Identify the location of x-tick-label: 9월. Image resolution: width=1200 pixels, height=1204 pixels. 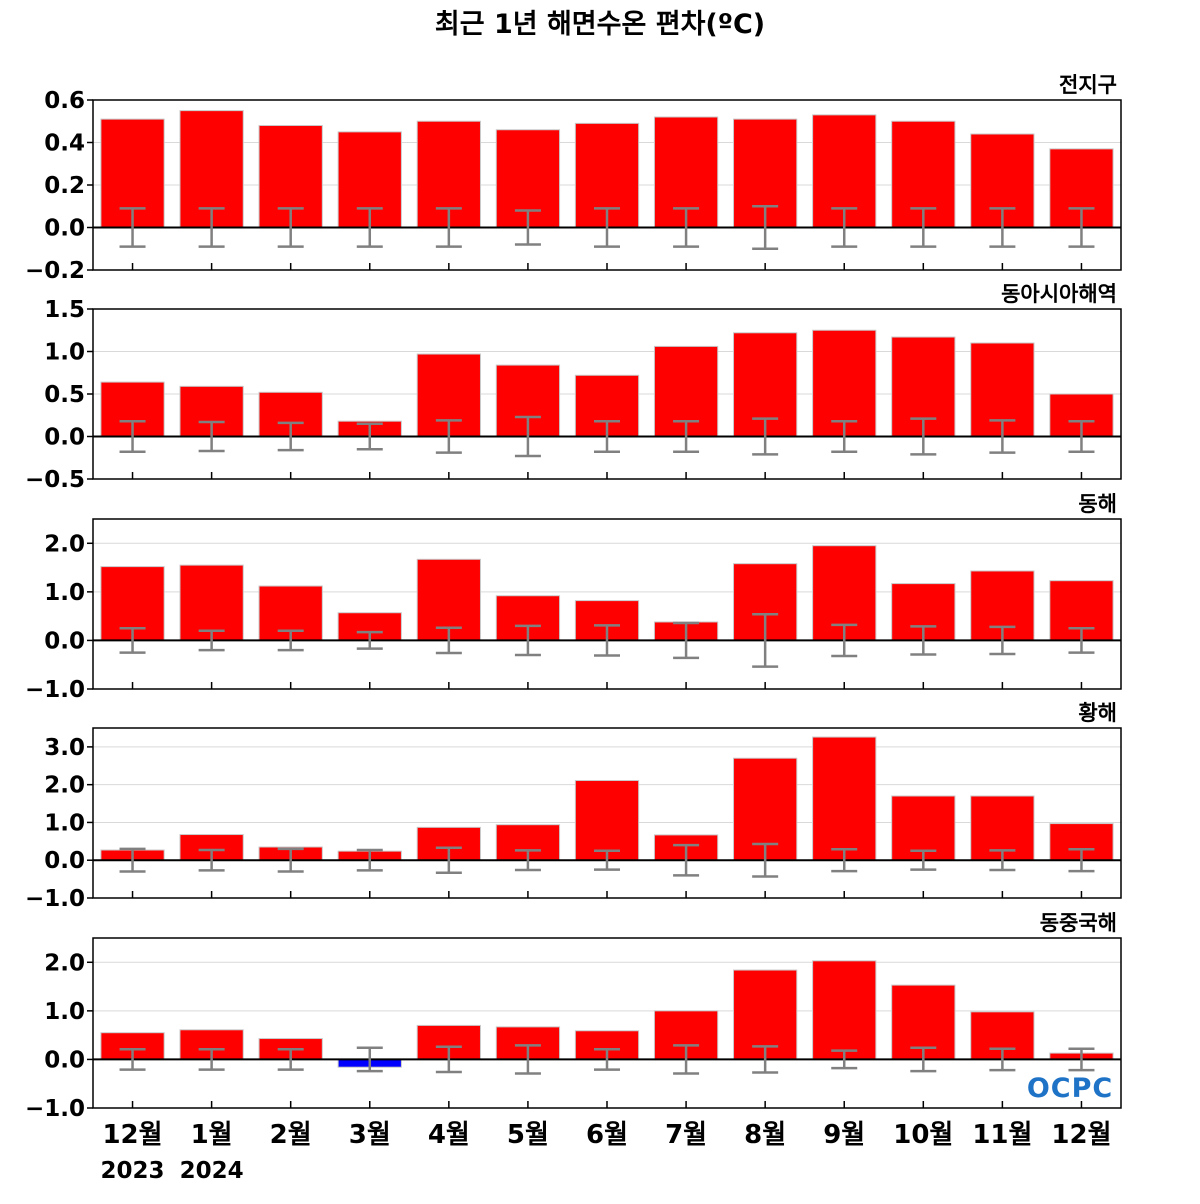
(844, 1135).